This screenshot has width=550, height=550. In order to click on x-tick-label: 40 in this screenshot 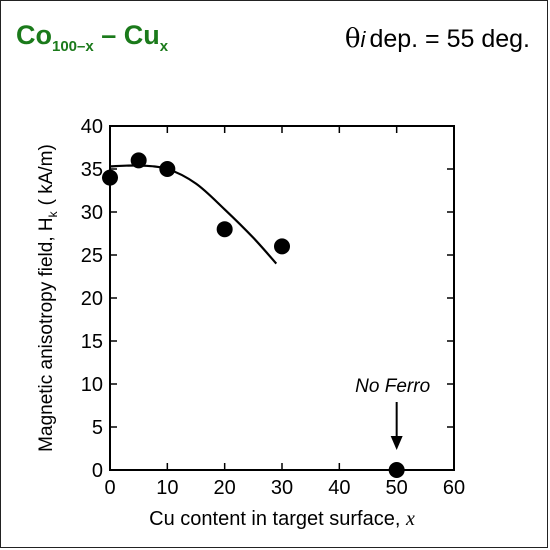, I will do `click(339, 488)`.